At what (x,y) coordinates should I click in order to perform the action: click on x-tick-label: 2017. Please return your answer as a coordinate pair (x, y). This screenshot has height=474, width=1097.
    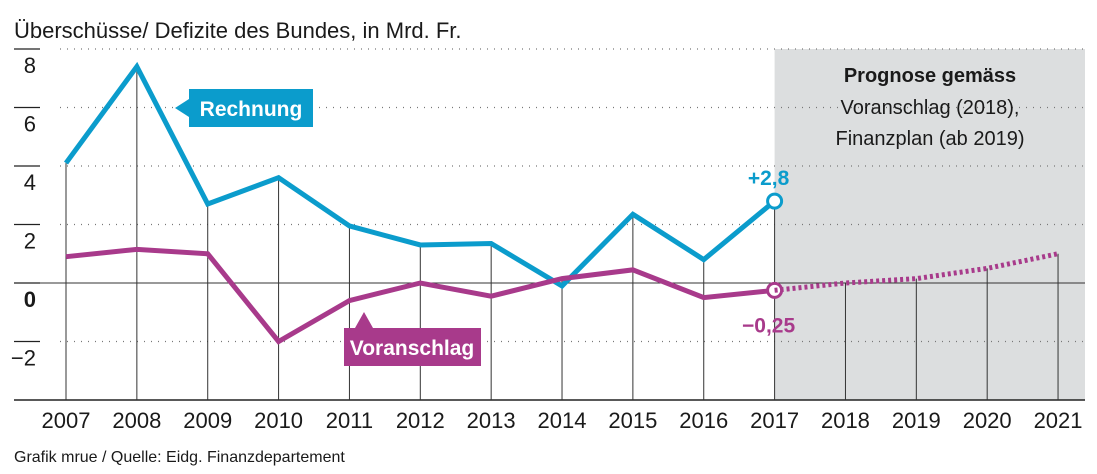
    Looking at the image, I should click on (774, 420).